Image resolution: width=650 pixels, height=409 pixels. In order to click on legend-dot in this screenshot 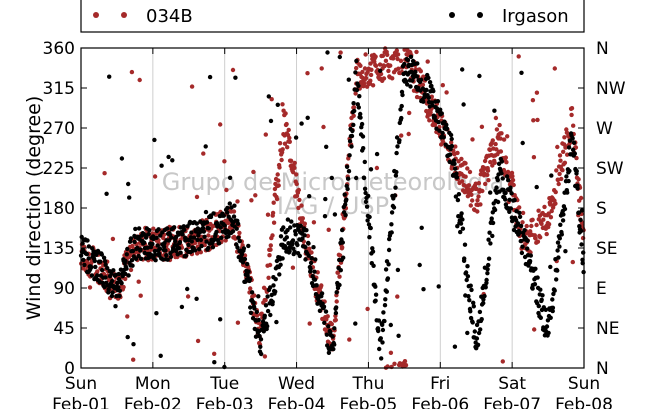, I will do `click(452, 15)`.